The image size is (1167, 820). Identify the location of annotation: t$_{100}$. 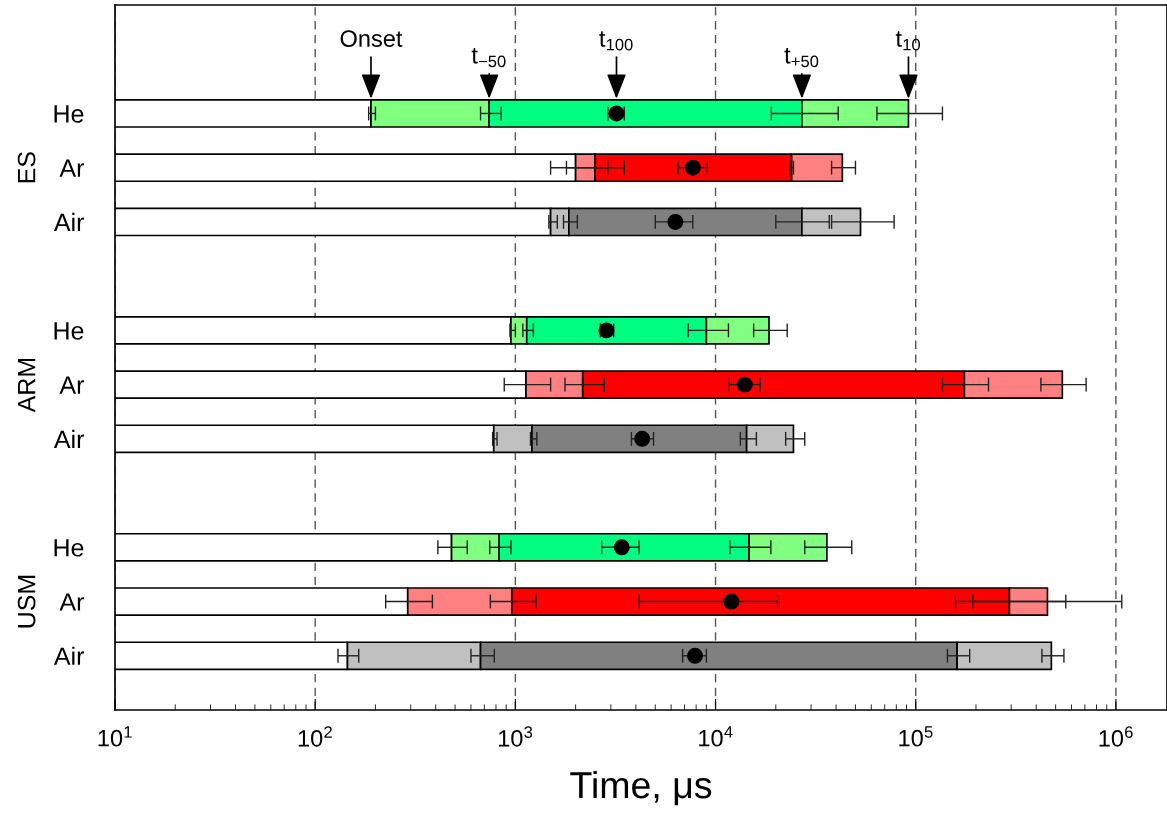
(616, 41).